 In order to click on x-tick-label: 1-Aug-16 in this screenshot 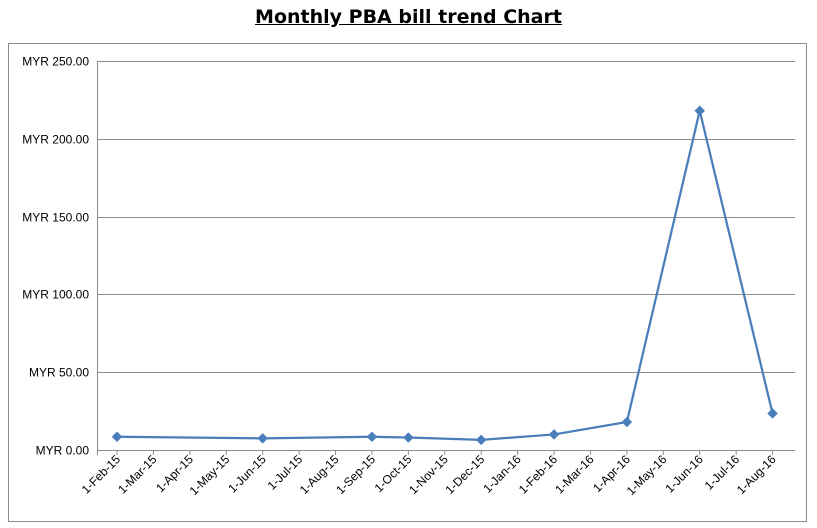, I will do `click(756, 474)`.